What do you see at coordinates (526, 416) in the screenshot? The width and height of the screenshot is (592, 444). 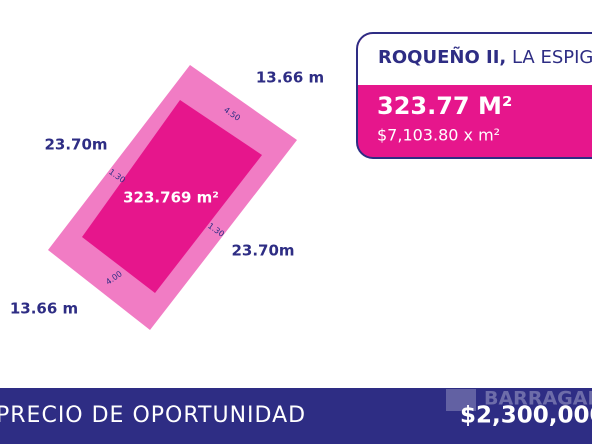 I see `footer-price: $2,300,000` at bounding box center [526, 416].